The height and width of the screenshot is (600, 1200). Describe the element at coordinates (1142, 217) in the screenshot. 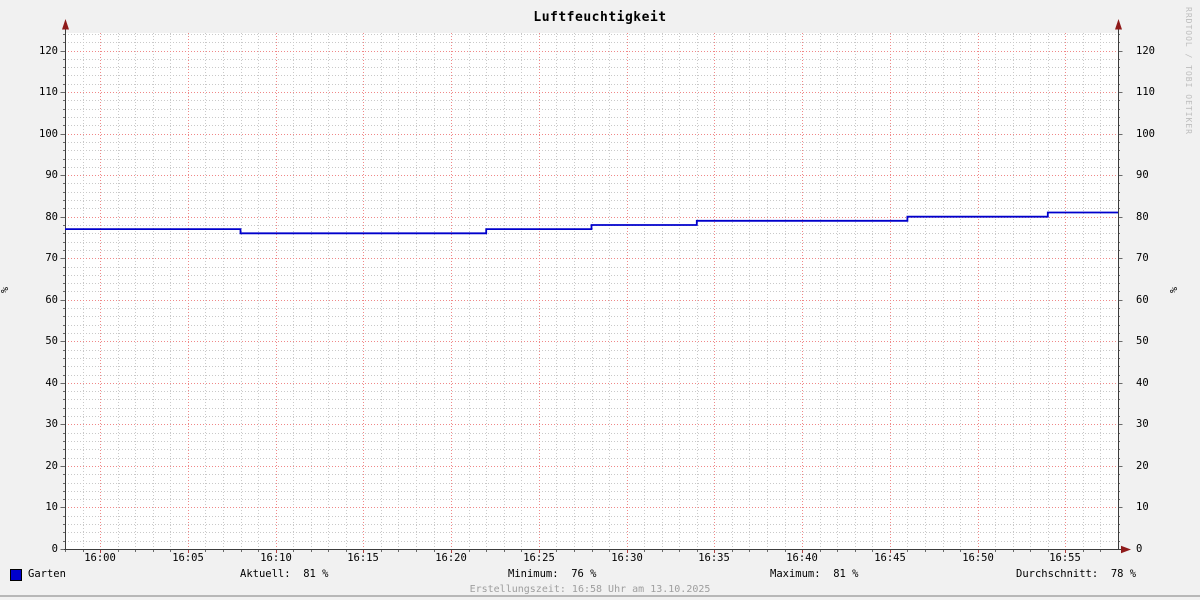

I see `y-axis-tick-label-right: 80` at that location.